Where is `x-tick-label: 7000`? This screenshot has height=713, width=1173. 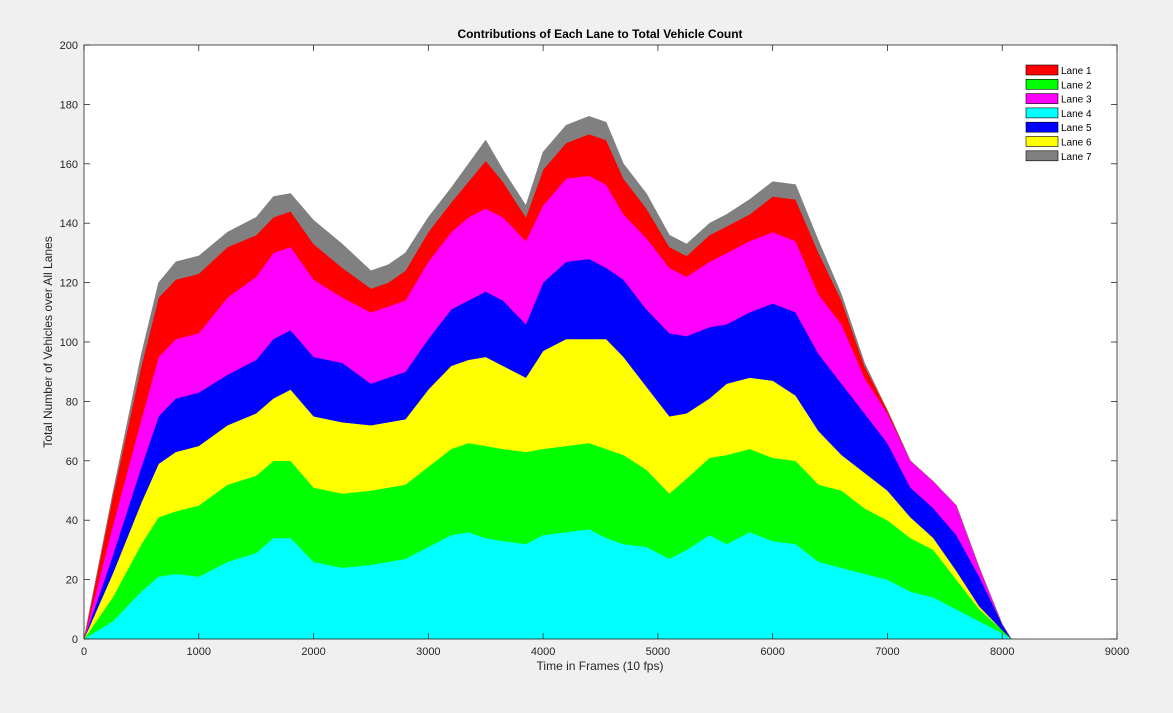 x-tick-label: 7000 is located at coordinates (887, 652).